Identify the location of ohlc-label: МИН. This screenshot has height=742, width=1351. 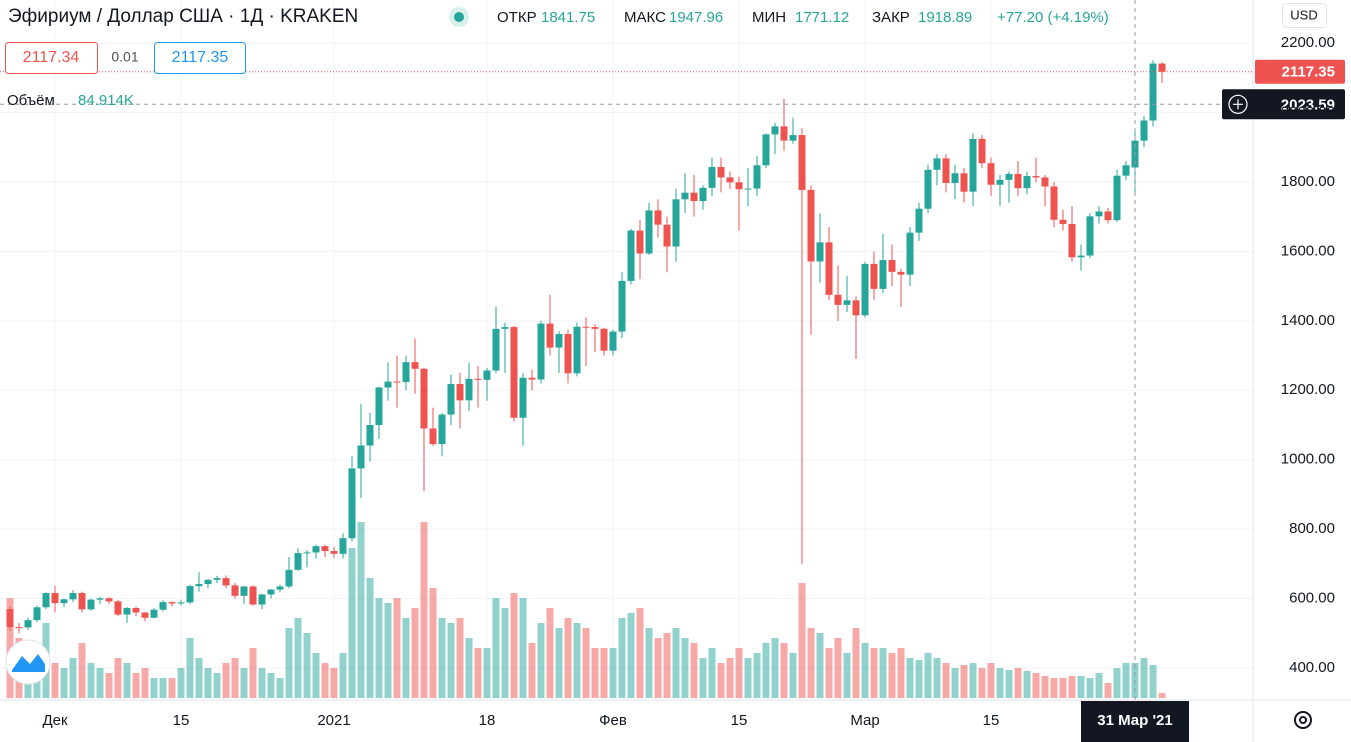
(769, 17).